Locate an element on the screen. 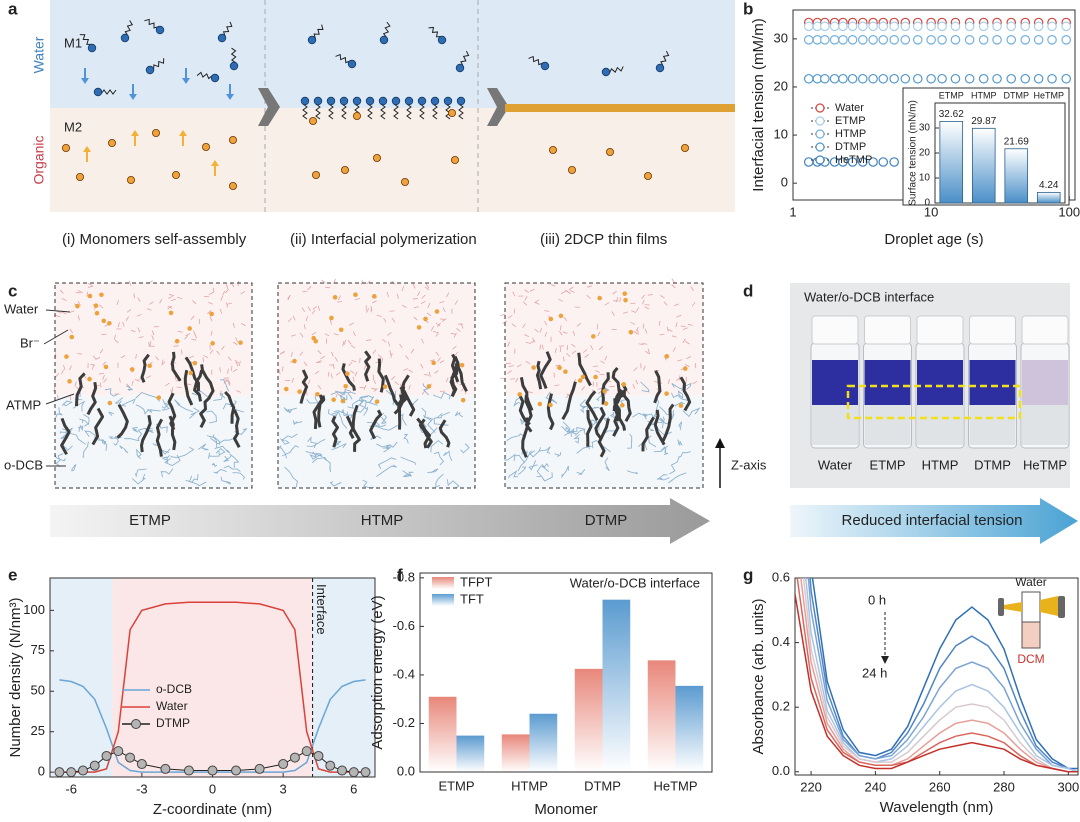 Image resolution: width=1080 pixels, height=822 pixels. x-axis-label: Droplet age (s) is located at coordinates (933, 239).